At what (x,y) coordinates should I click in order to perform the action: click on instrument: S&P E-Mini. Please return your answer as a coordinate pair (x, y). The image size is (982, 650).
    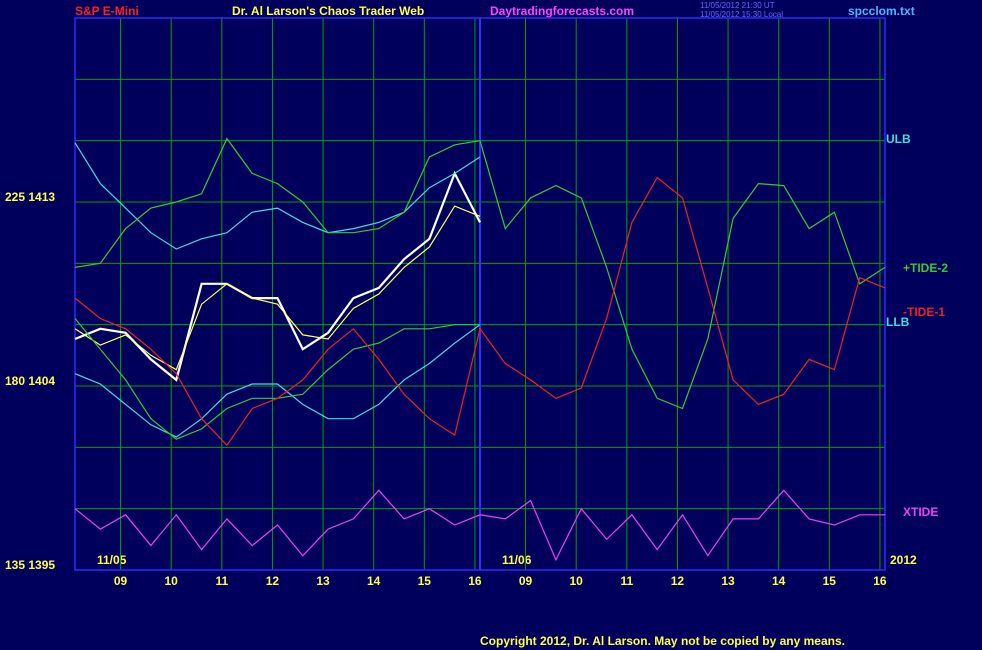
    Looking at the image, I should click on (107, 11).